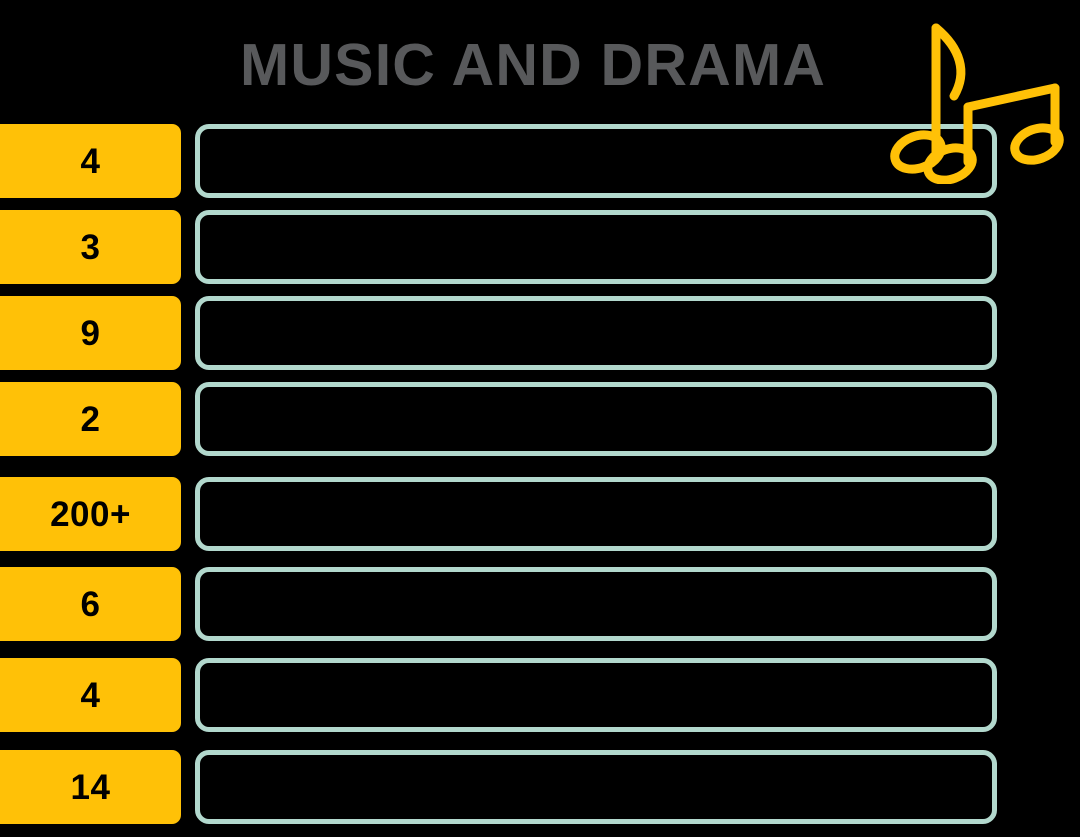 The height and width of the screenshot is (837, 1080). I want to click on row-value: 3, so click(90, 247).